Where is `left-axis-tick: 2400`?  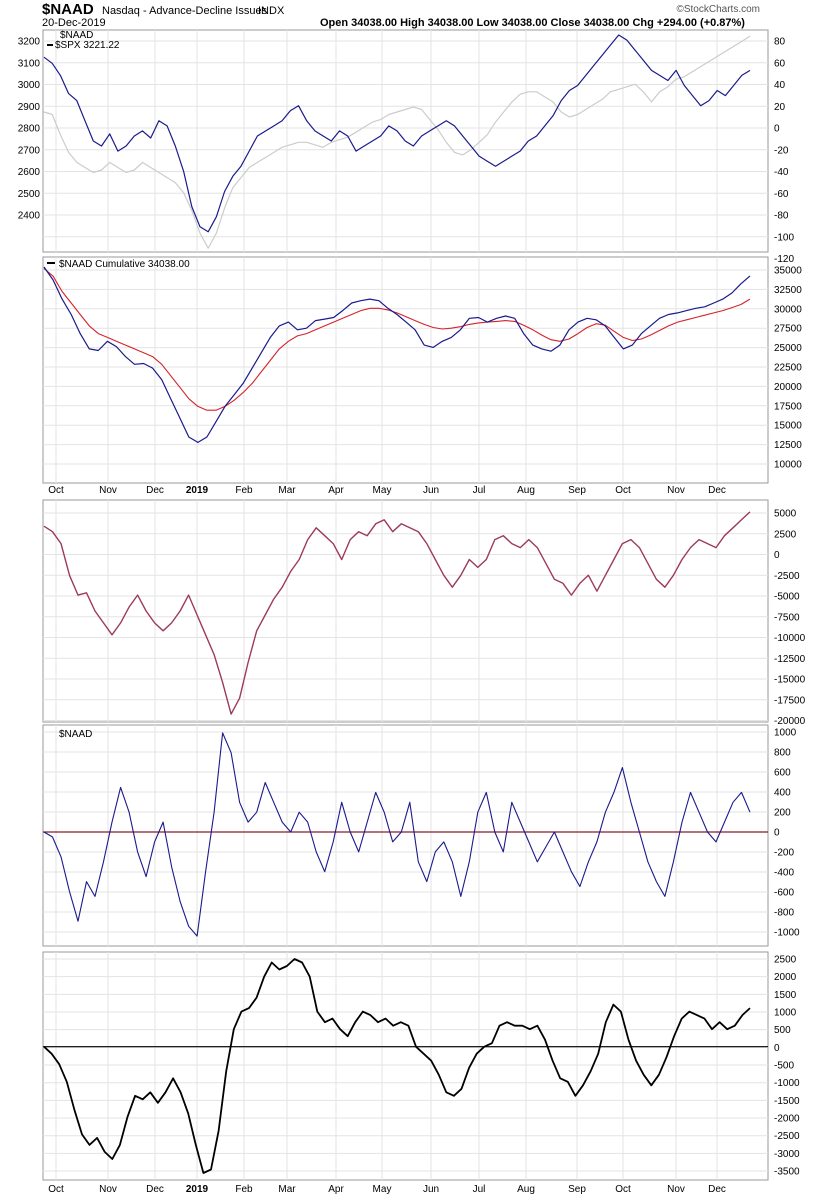
left-axis-tick: 2400 is located at coordinates (29, 216).